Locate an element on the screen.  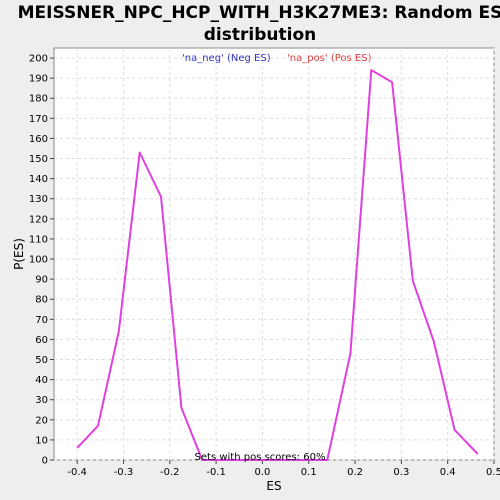
y-tick-label: 120 is located at coordinates (38, 219).